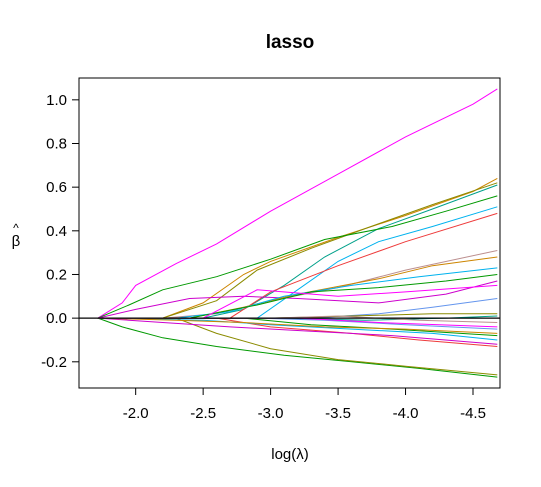 The image size is (541, 487). What do you see at coordinates (56, 231) in the screenshot?
I see `y-tick-label: 0.4` at bounding box center [56, 231].